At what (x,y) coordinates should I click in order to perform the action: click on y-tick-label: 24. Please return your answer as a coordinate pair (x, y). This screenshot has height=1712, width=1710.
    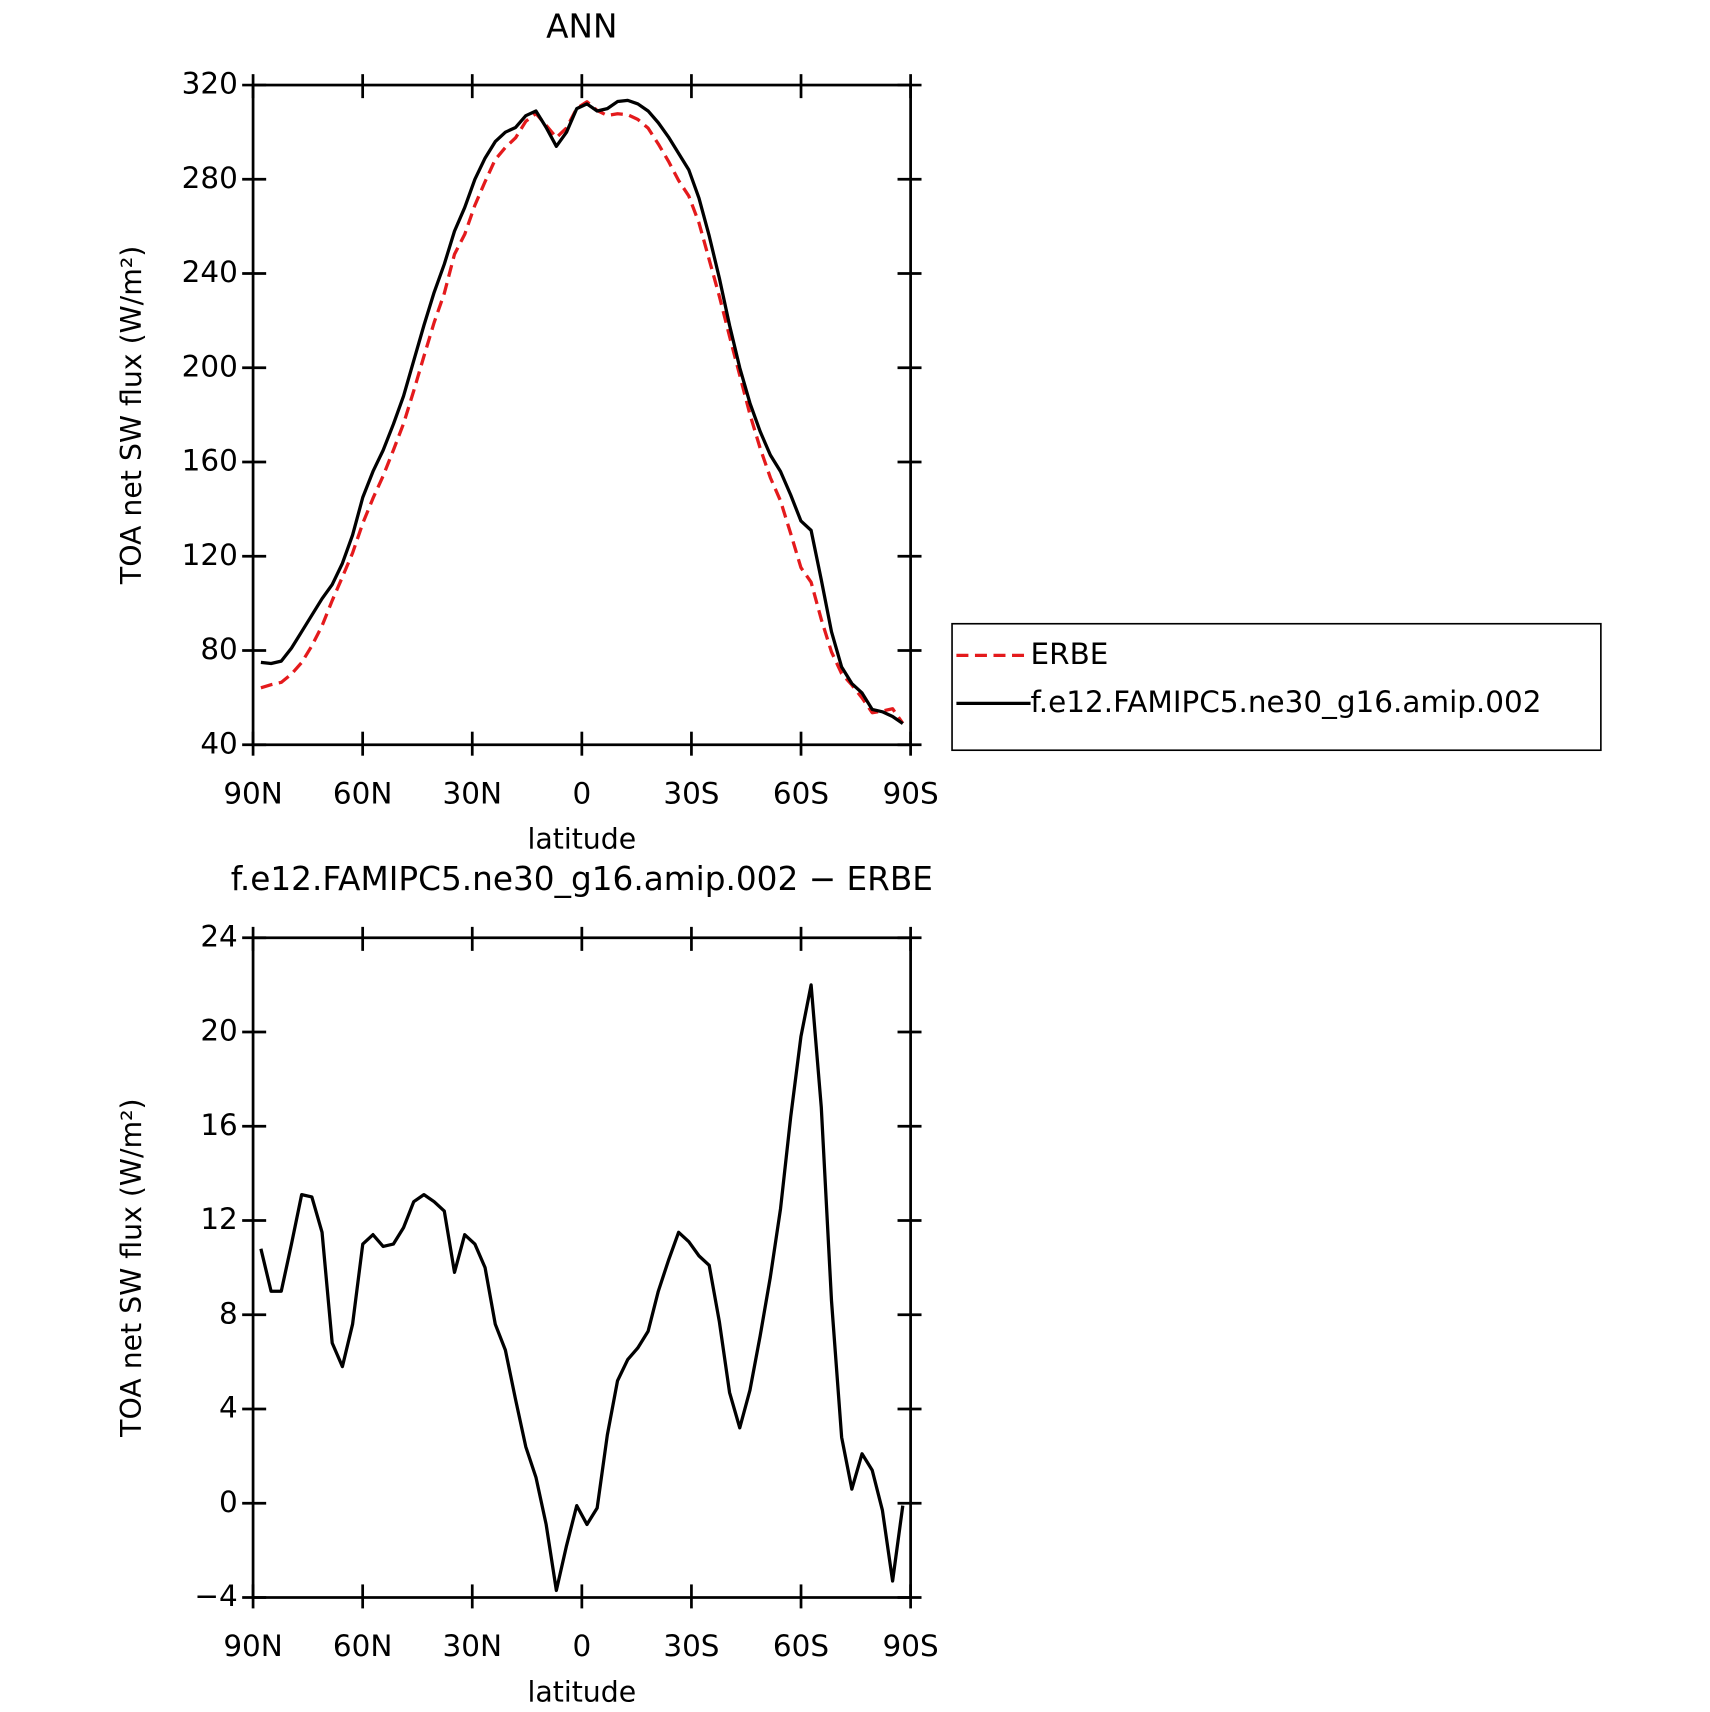
    Looking at the image, I should click on (218, 936).